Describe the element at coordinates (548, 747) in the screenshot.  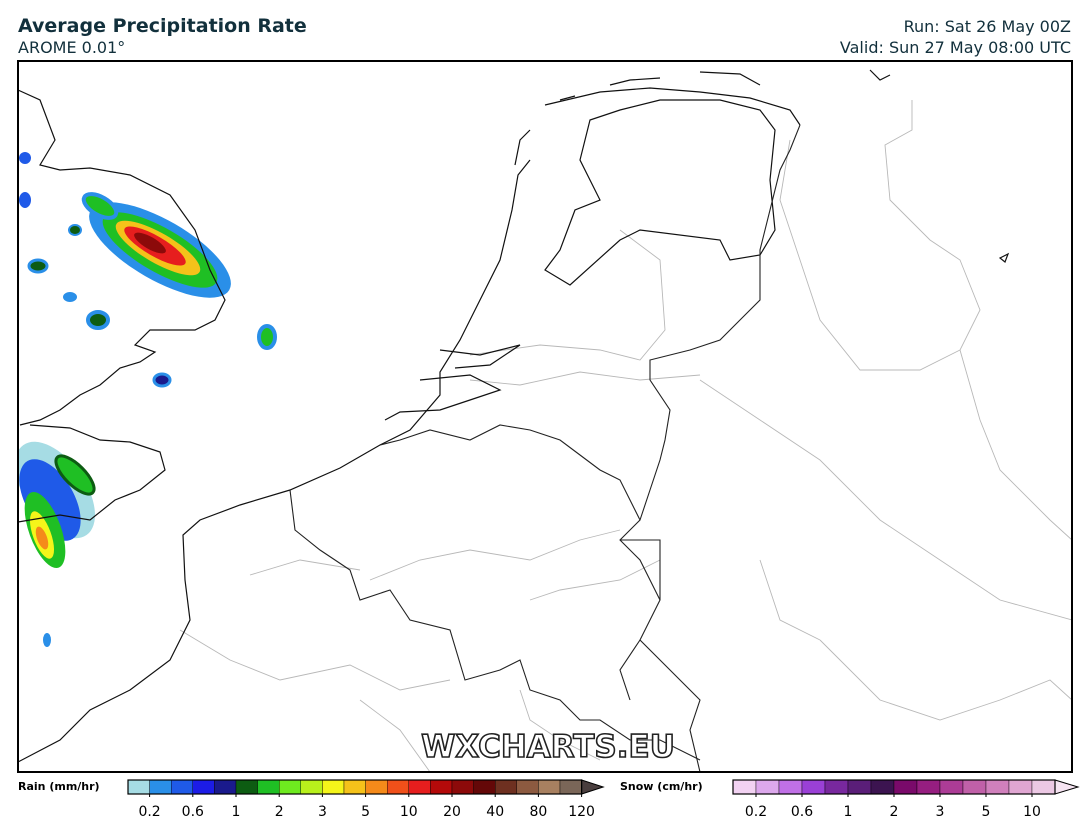
I see `watermark: WXCHARTS.EU` at that location.